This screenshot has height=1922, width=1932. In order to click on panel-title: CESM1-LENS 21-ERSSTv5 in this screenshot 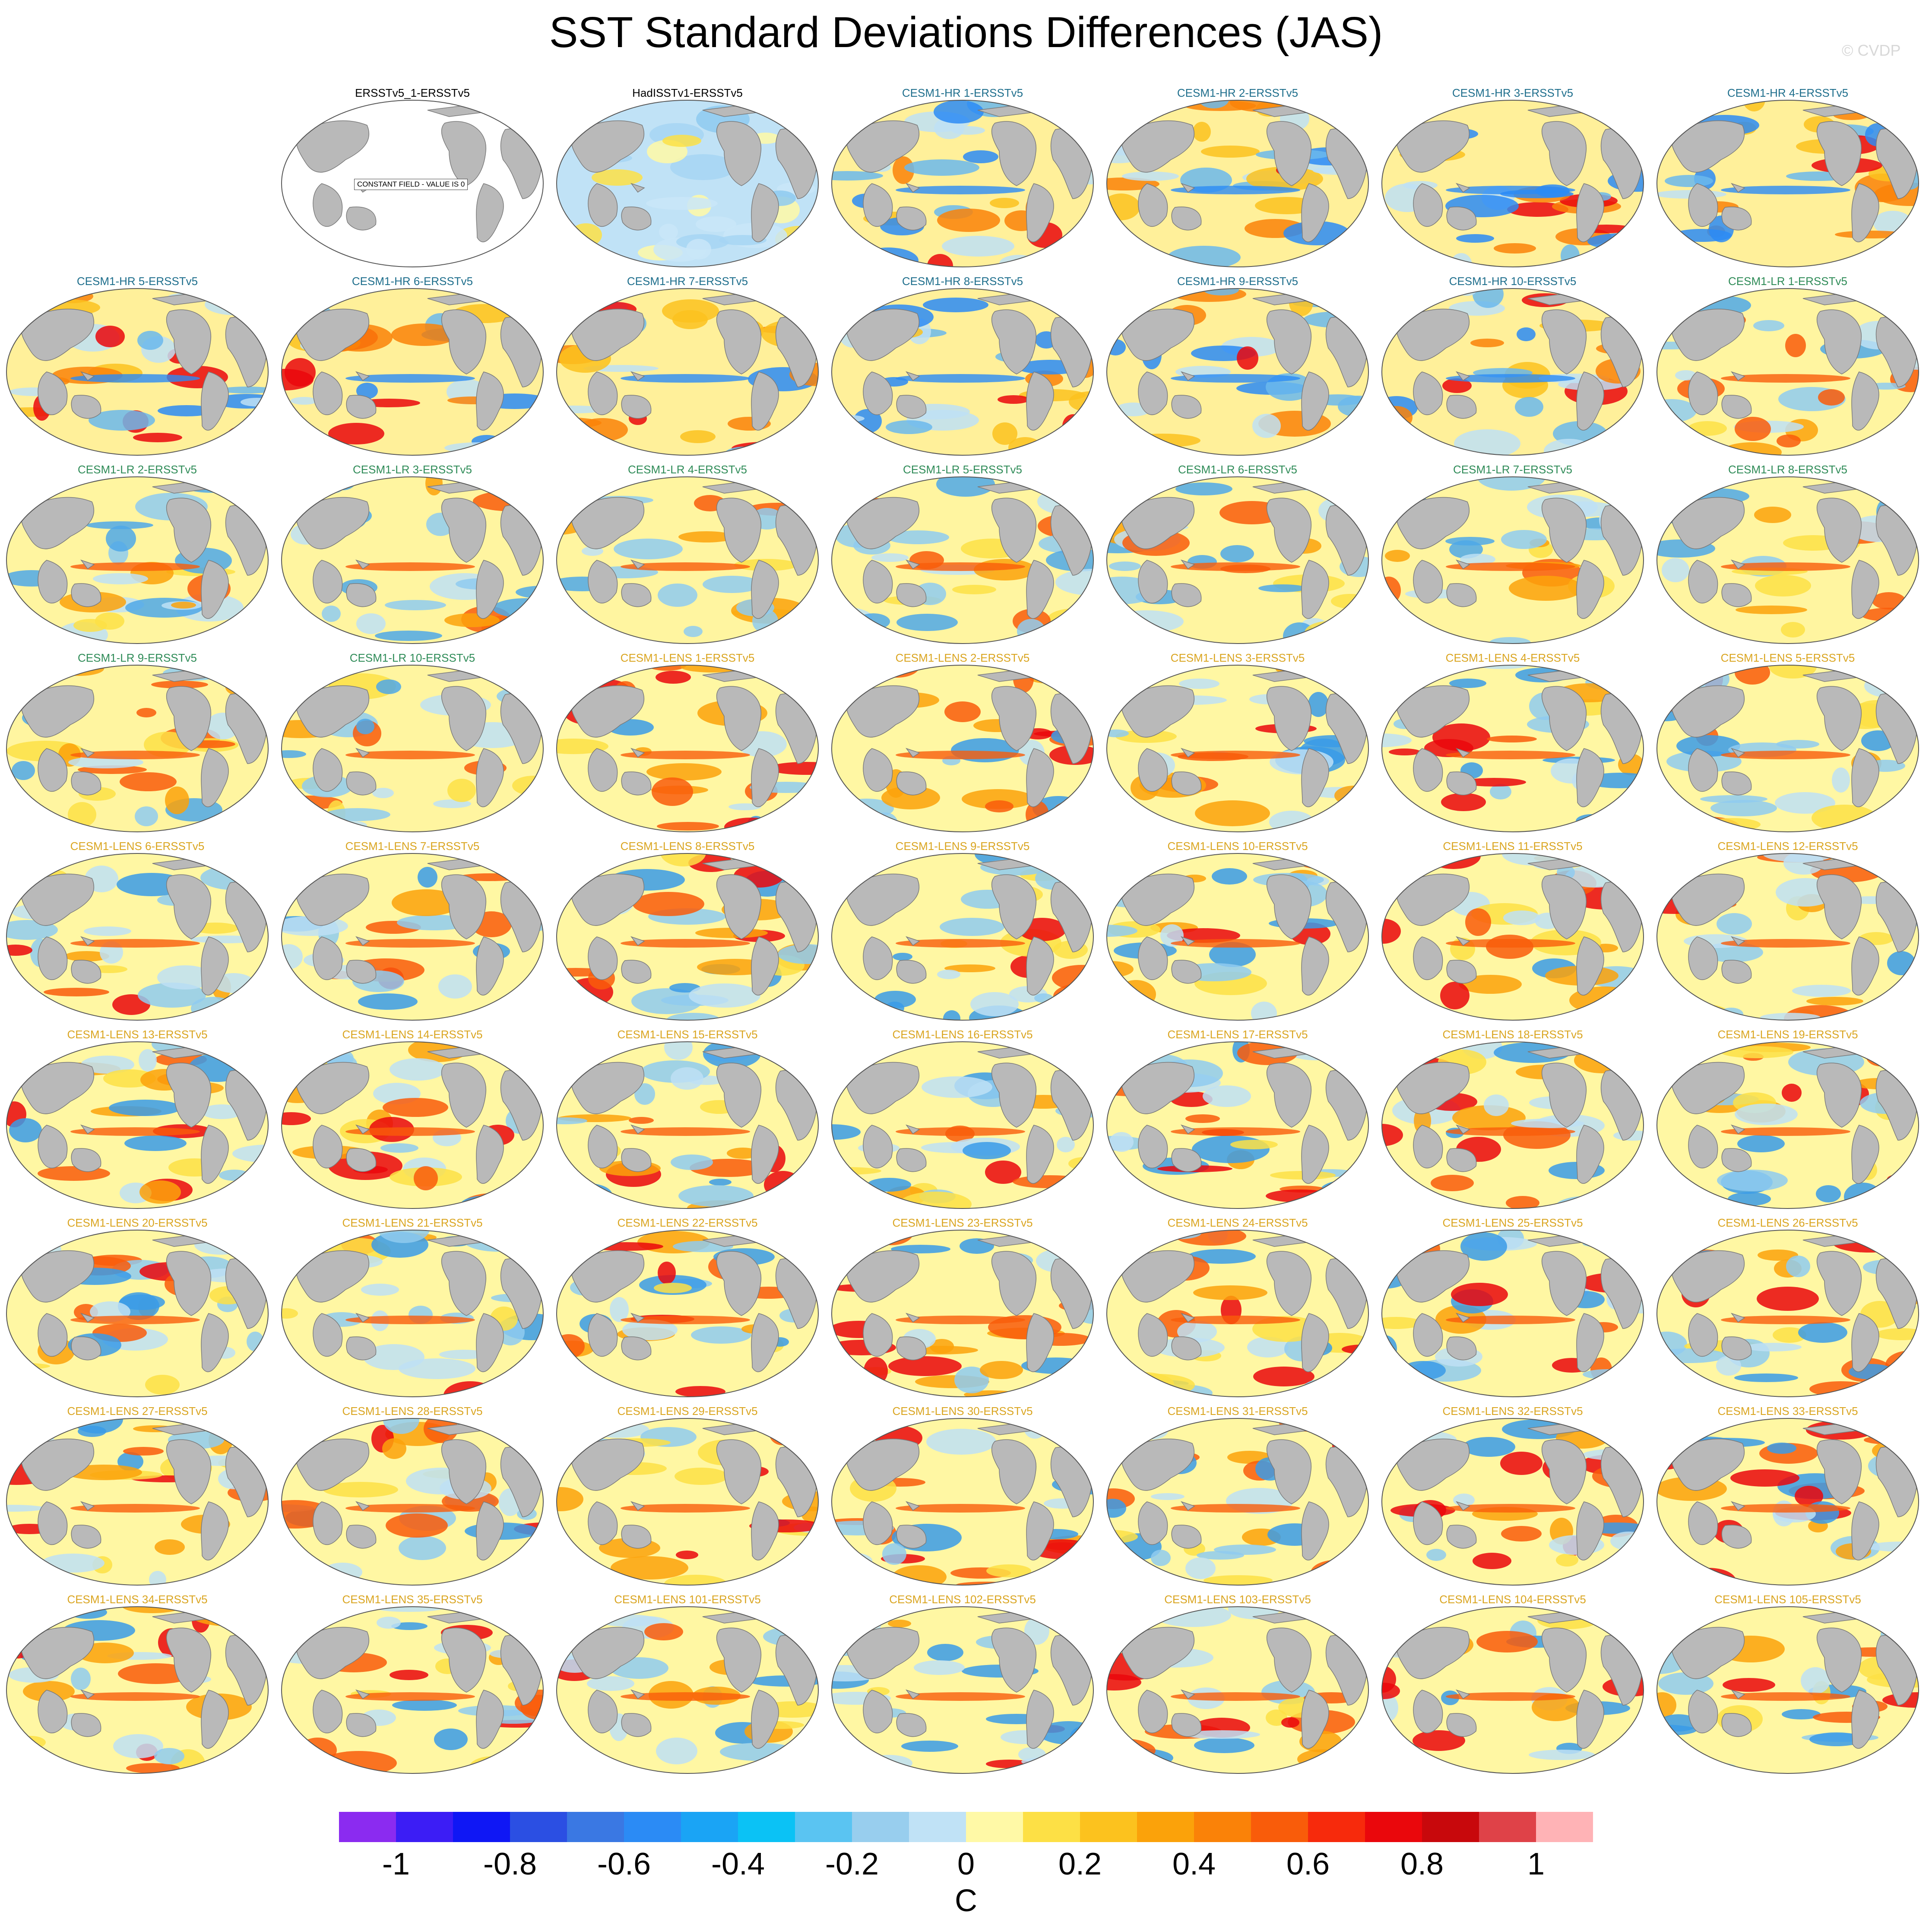, I will do `click(412, 1222)`.